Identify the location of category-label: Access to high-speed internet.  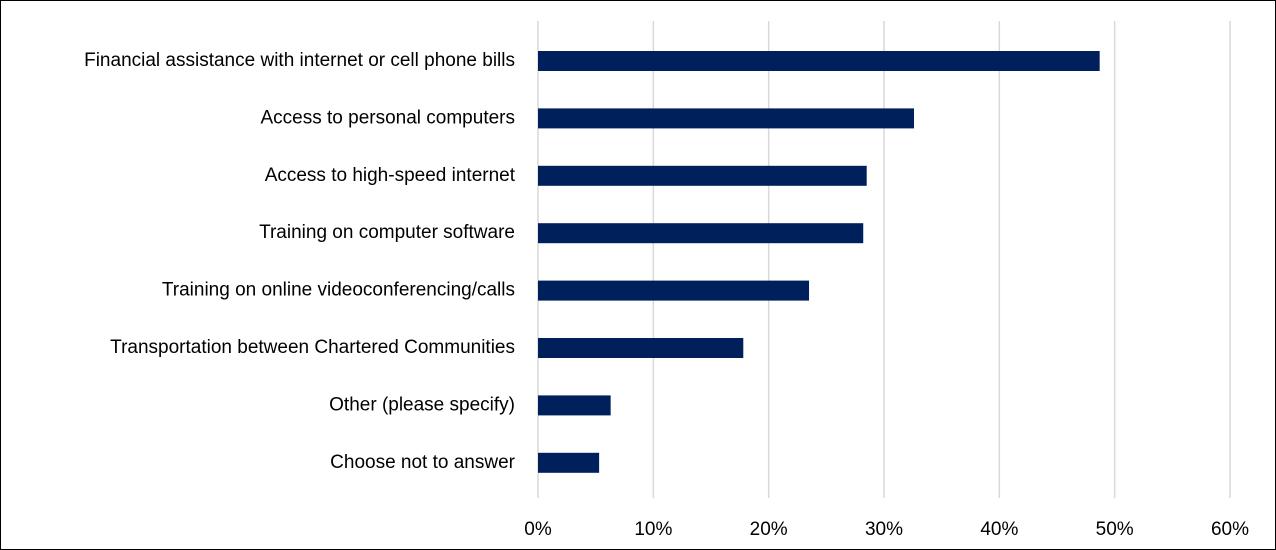
(390, 175).